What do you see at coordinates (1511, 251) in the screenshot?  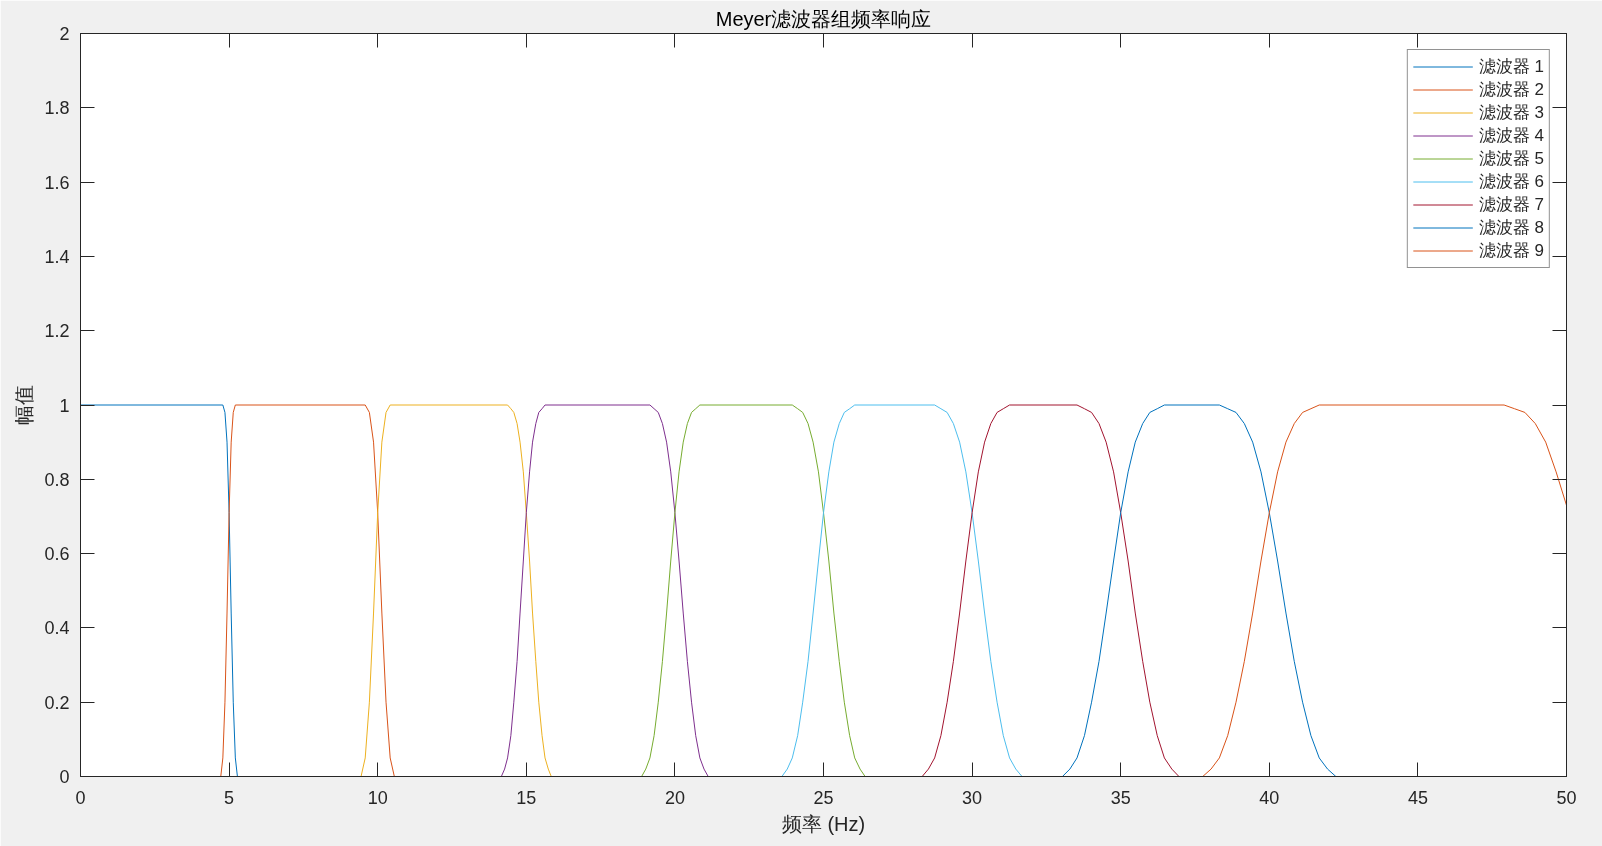 I see `legend-label: 滤波器 9` at bounding box center [1511, 251].